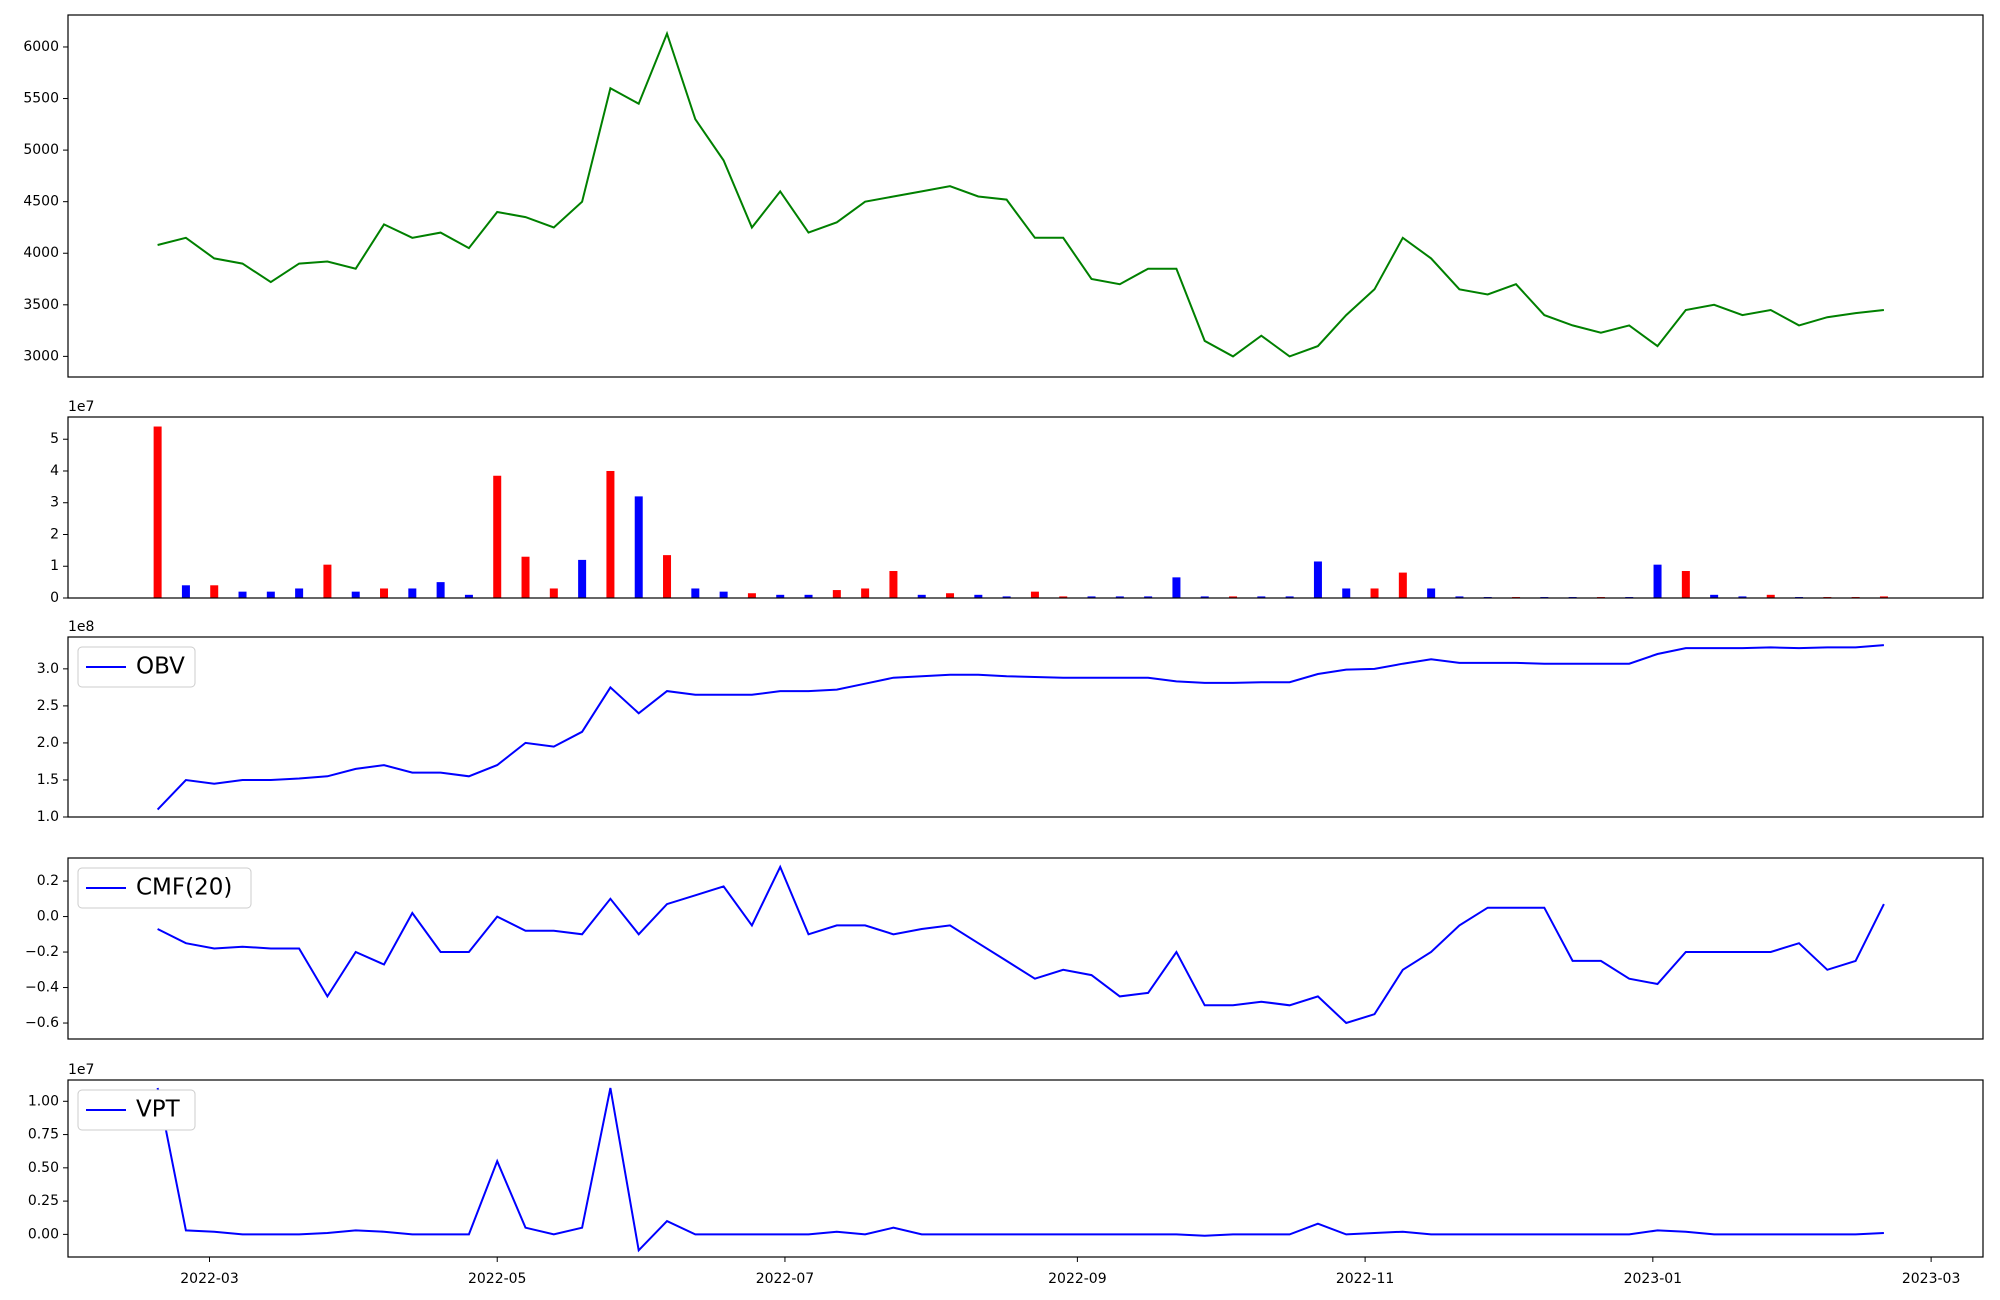  Describe the element at coordinates (41, 253) in the screenshot. I see `y-tick-label: 4000` at that location.